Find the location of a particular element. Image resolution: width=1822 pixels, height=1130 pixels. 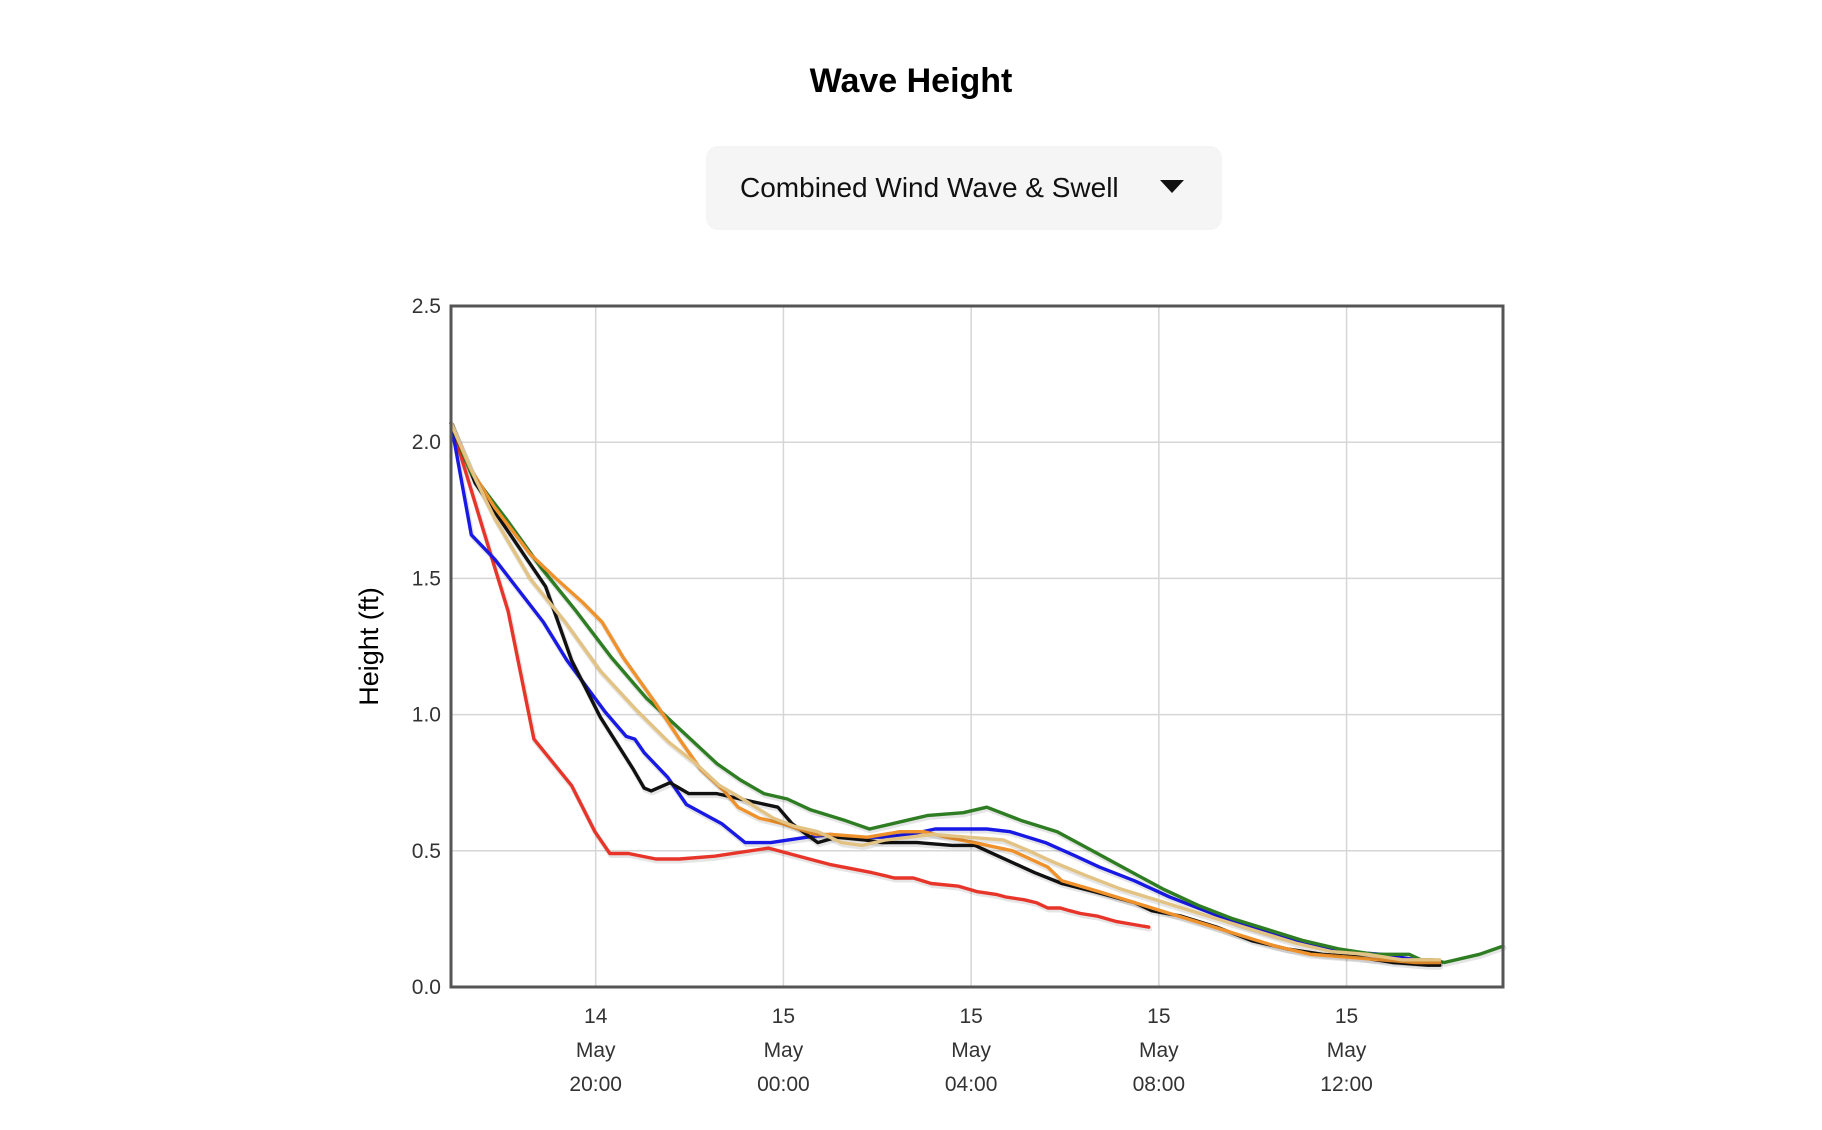

x-tick-label: 08:00 is located at coordinates (1159, 1084).